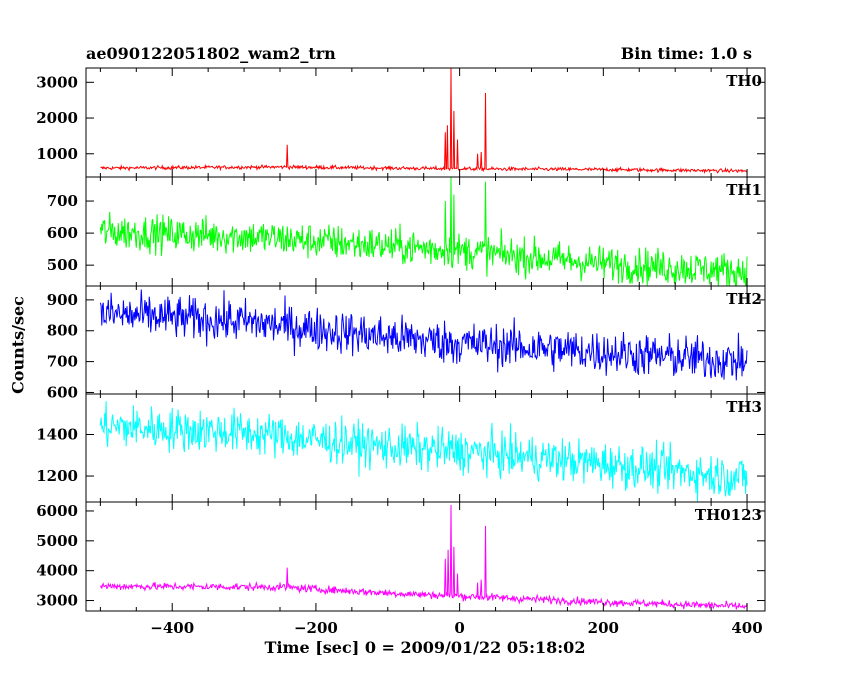  I want to click on y-tick-label: 1400, so click(57, 435).